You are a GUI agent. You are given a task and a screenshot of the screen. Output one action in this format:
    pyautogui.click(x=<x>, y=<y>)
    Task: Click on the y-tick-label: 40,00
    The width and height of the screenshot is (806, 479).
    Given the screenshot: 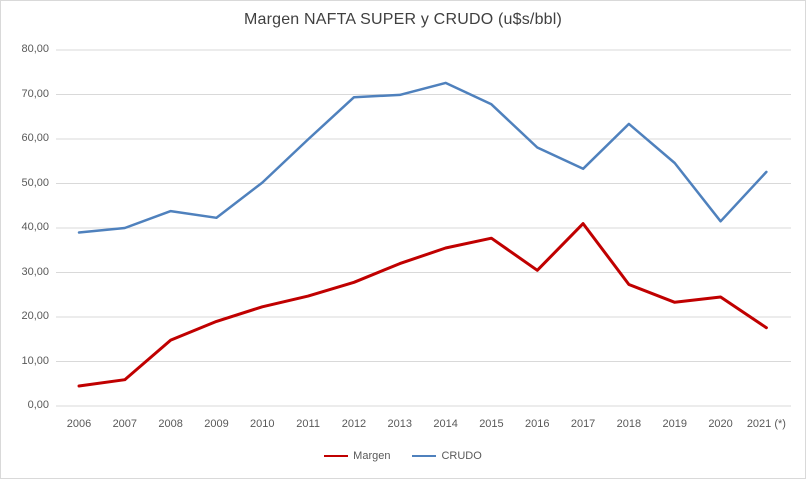 What is the action you would take?
    pyautogui.click(x=35, y=227)
    